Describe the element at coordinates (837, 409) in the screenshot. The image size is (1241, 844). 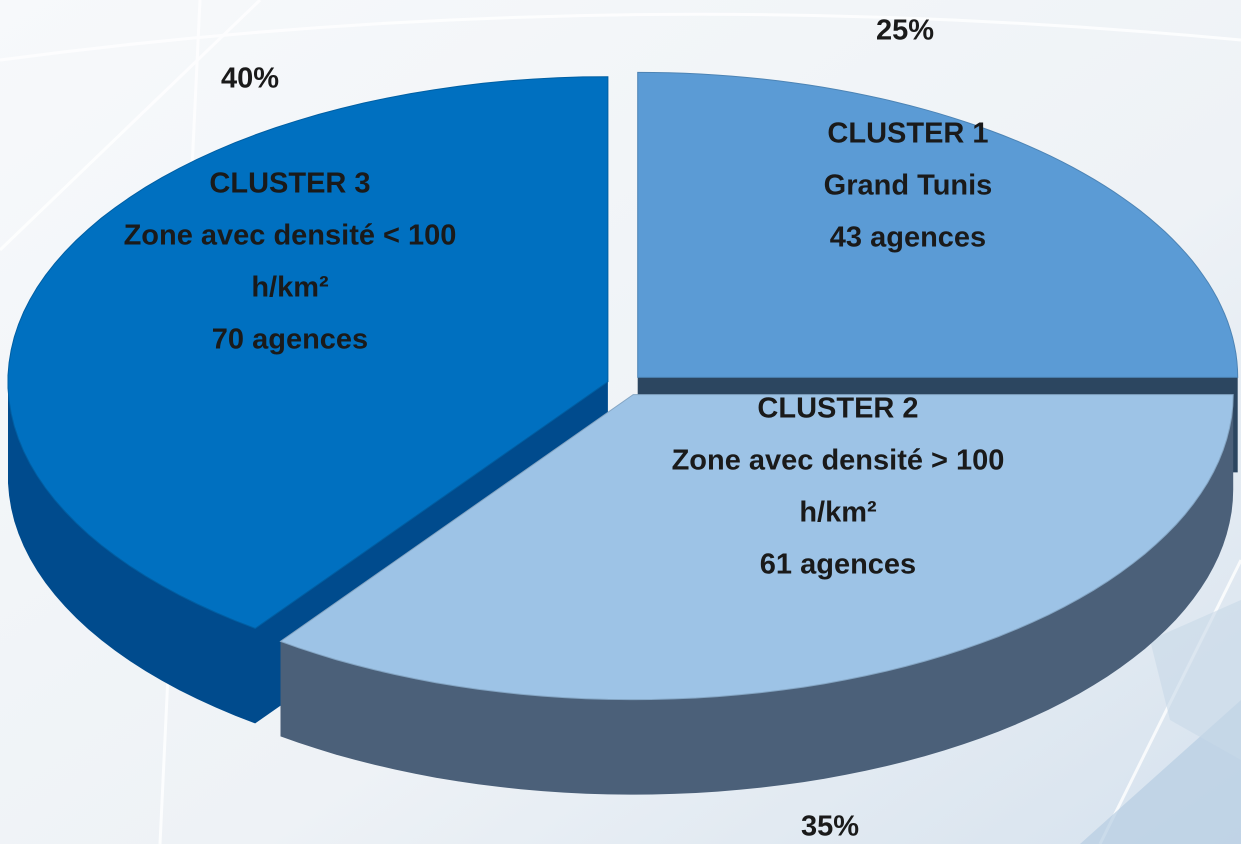
I see `slice-label: CLUSTER 2` at that location.